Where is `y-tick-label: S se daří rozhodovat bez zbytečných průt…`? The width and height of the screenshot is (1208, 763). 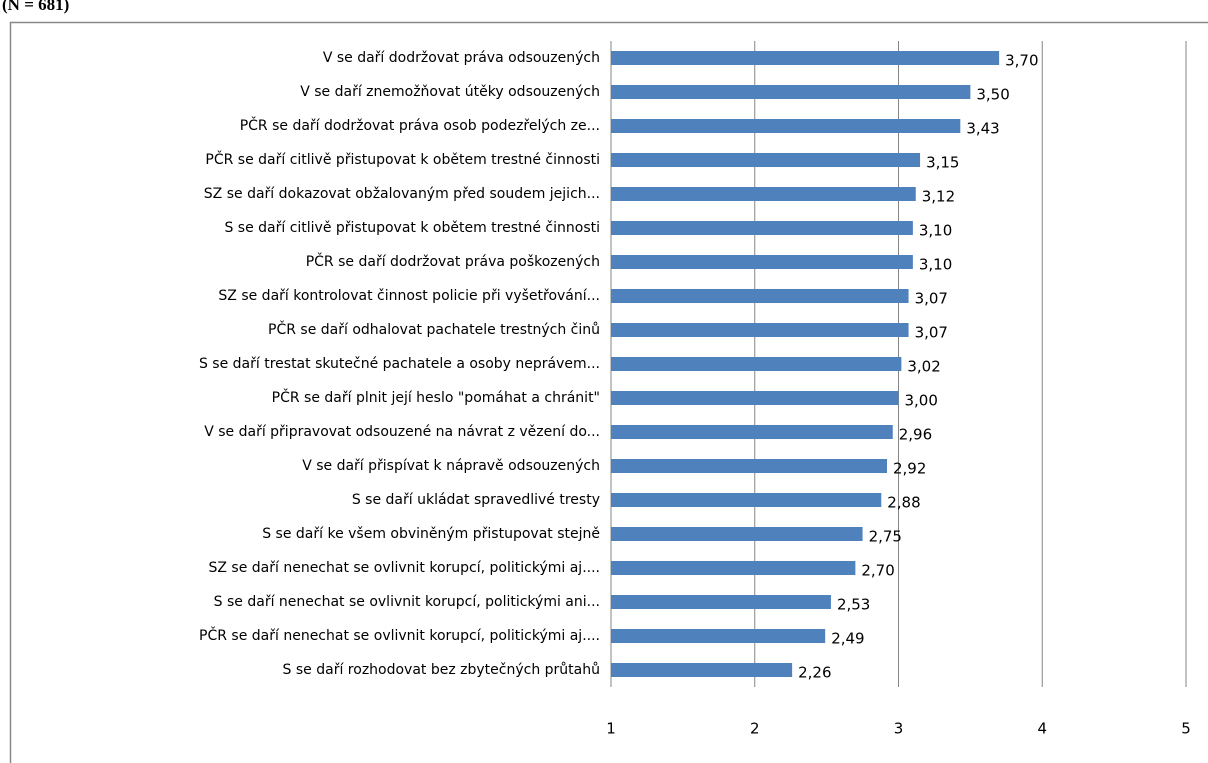
y-tick-label: S se daří rozhodovat bez zbytečných průt… is located at coordinates (441, 670).